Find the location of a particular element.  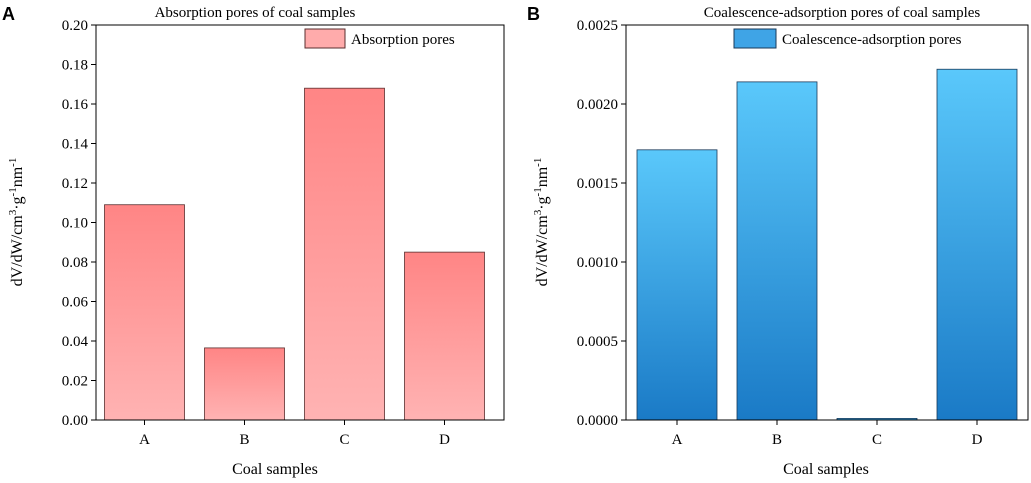

y-tick-label-b: 0.0010 is located at coordinates (597, 263).